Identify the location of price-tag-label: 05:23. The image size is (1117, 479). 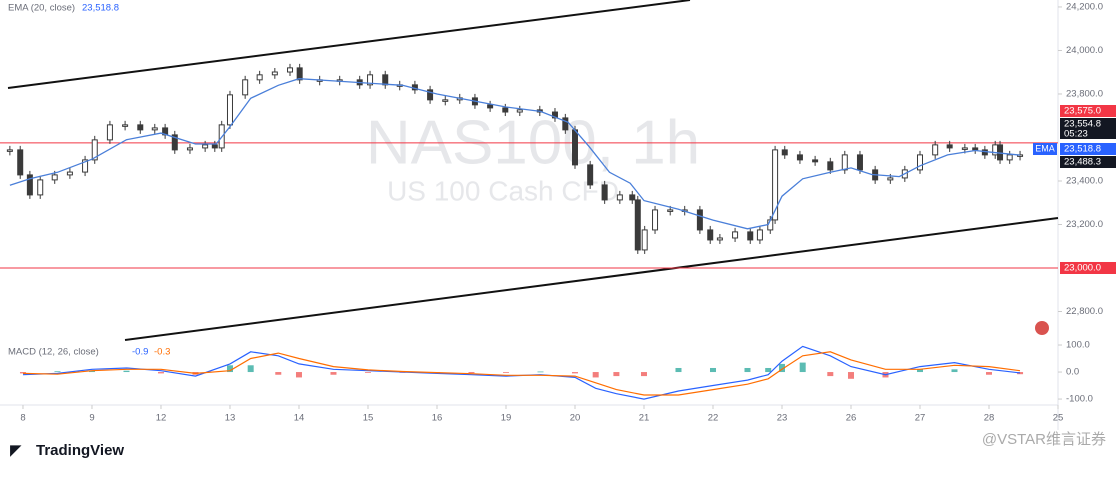
(1076, 134).